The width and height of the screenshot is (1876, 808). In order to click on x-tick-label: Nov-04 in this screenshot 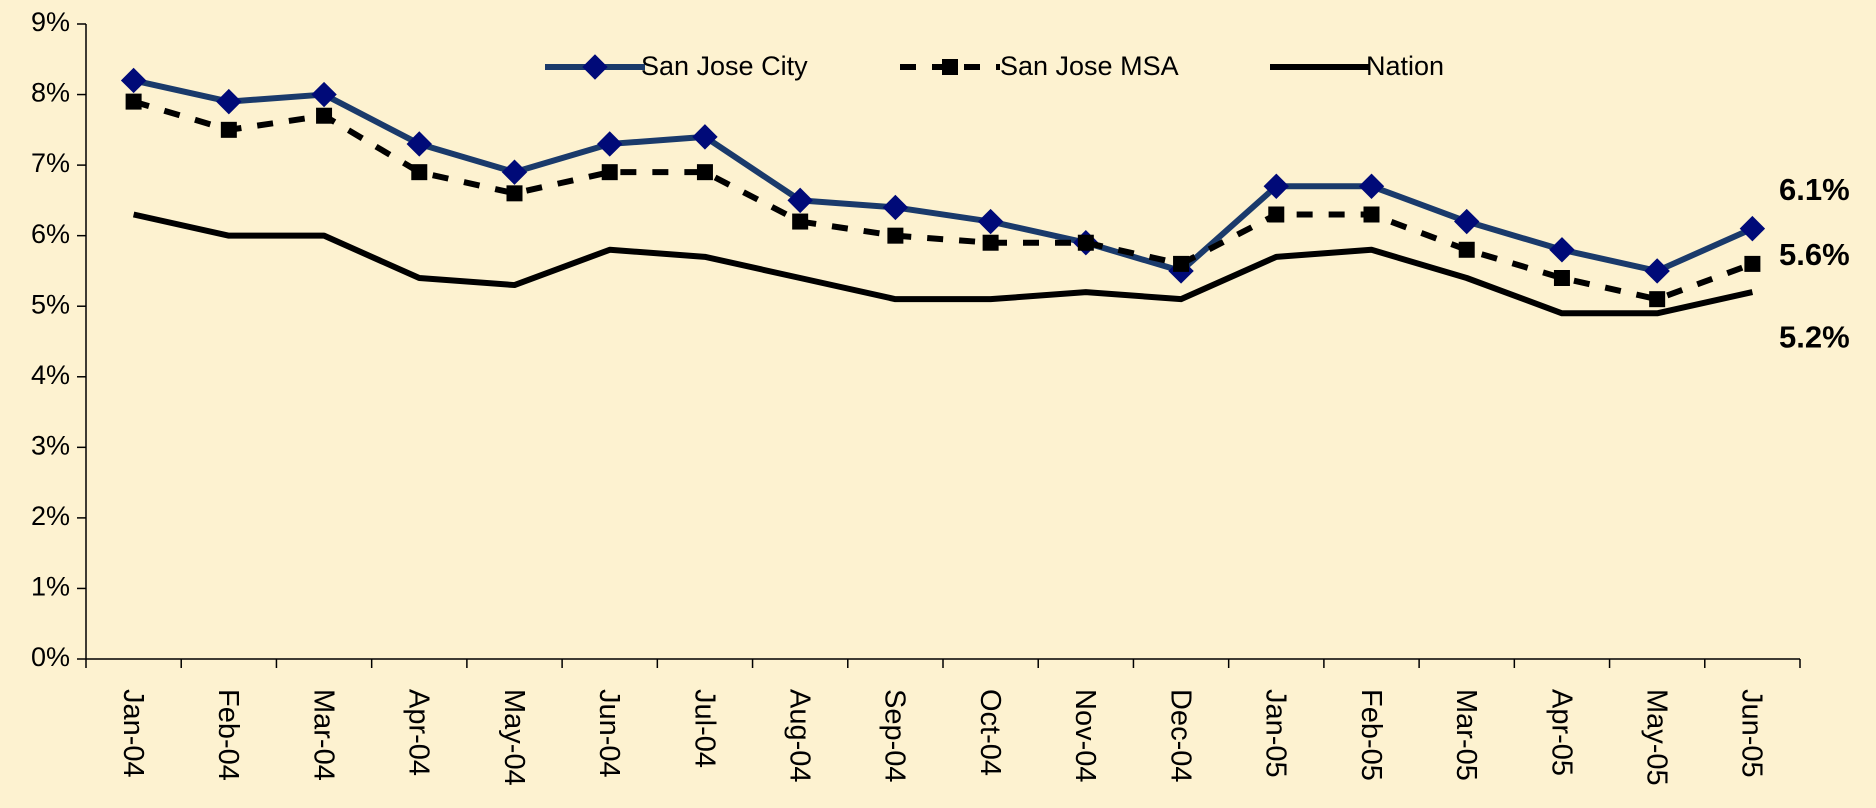, I will do `click(1085, 736)`.